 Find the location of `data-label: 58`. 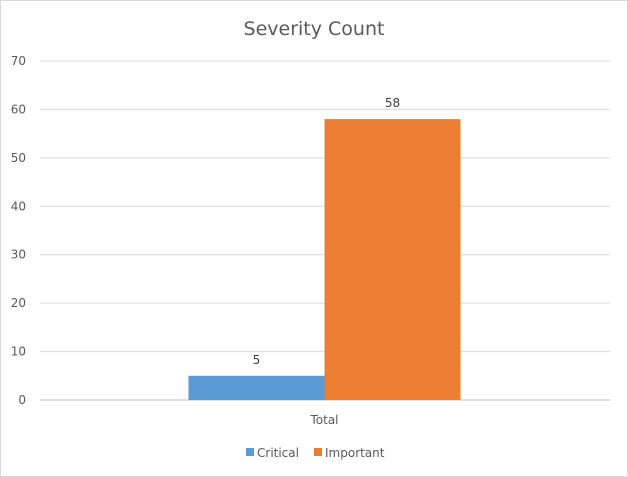

data-label: 58 is located at coordinates (392, 103).